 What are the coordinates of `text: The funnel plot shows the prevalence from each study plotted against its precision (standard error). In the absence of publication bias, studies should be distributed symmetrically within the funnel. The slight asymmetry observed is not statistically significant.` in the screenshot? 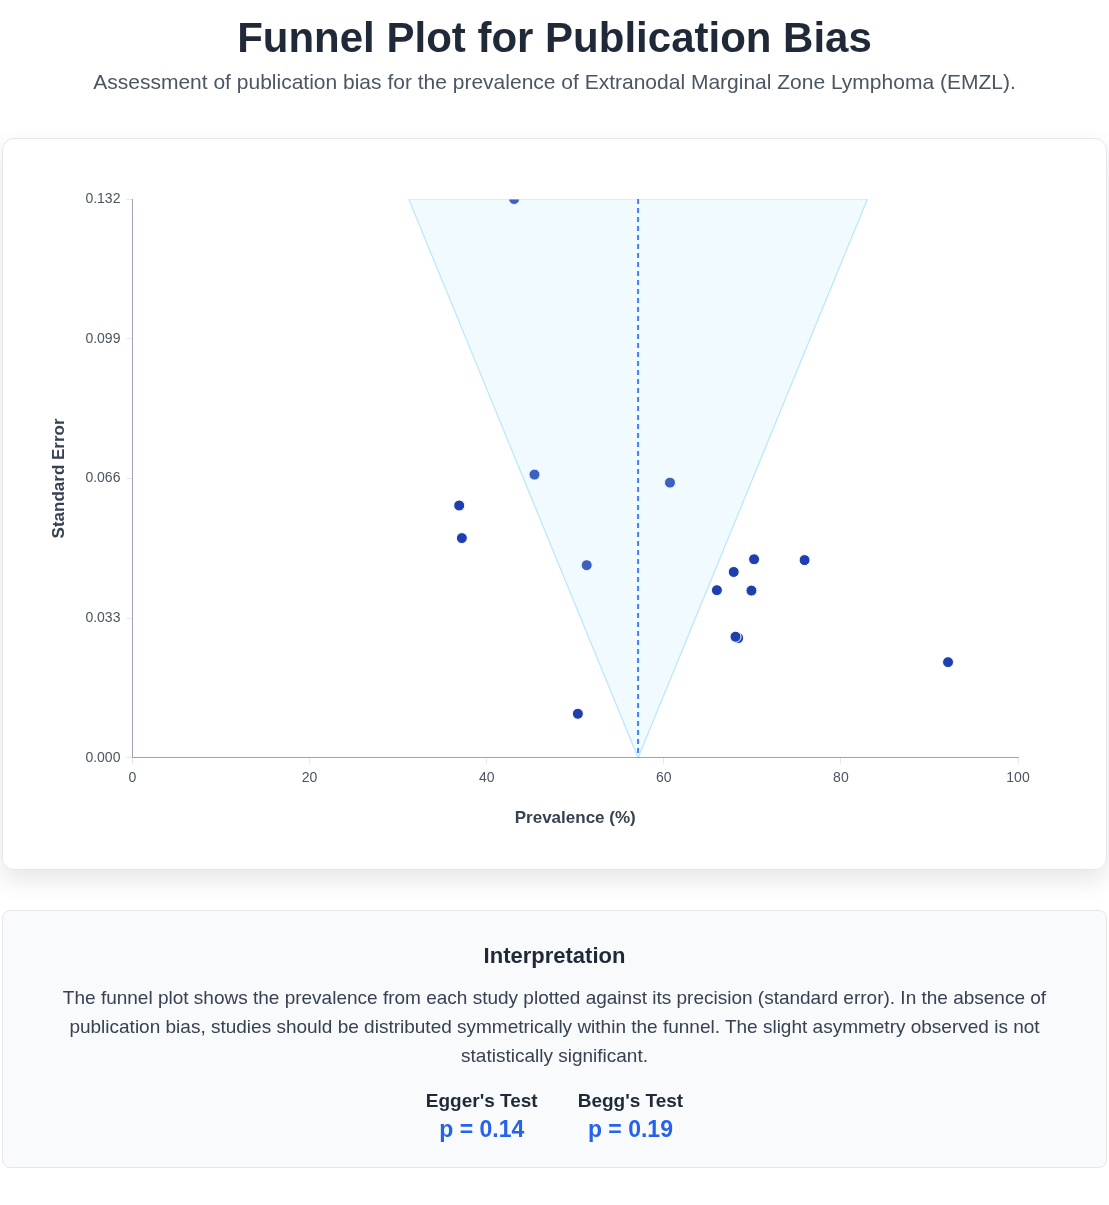 It's located at (554, 1027).